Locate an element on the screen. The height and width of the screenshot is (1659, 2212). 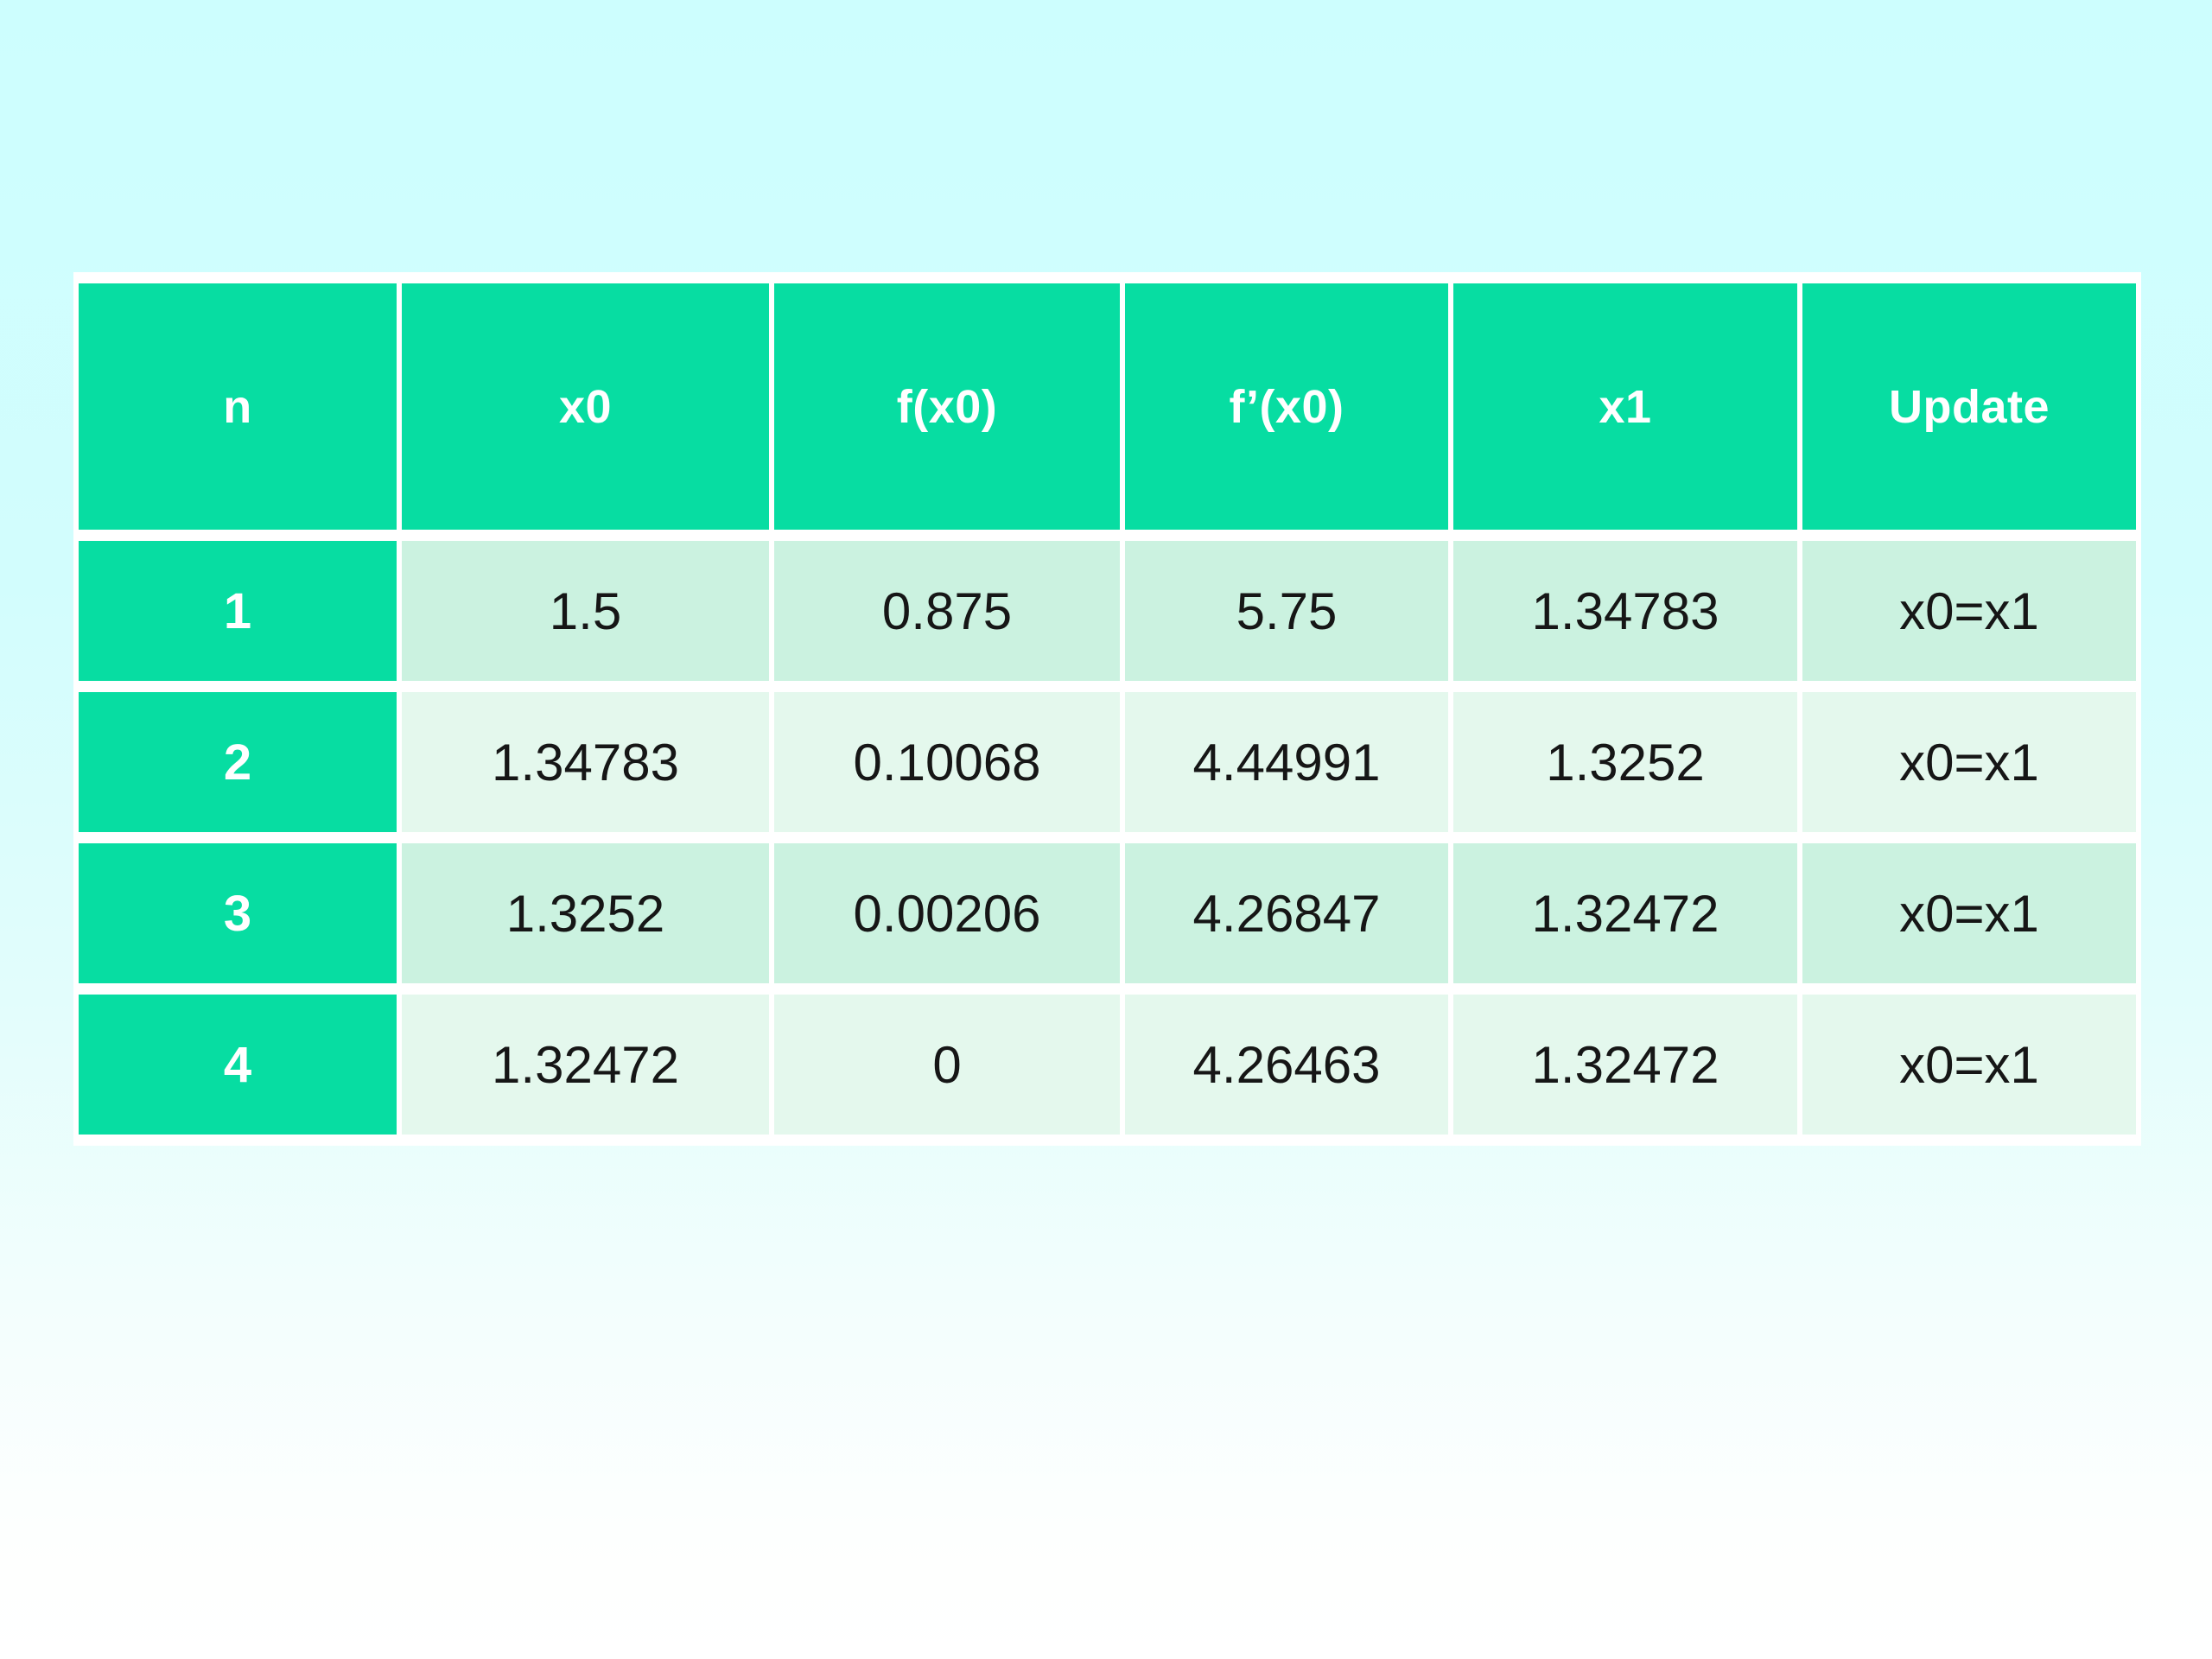
cell-fx0: 0.875 is located at coordinates (947, 611).